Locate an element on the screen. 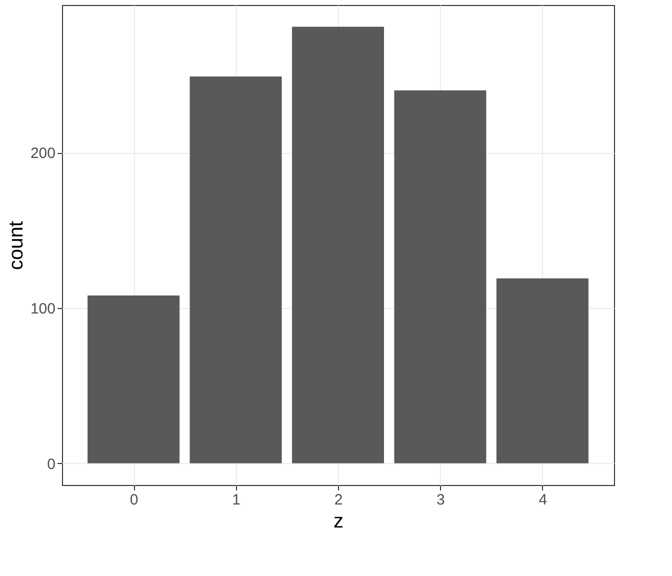 The height and width of the screenshot is (576, 672). x-tick-label: 3 is located at coordinates (440, 500).